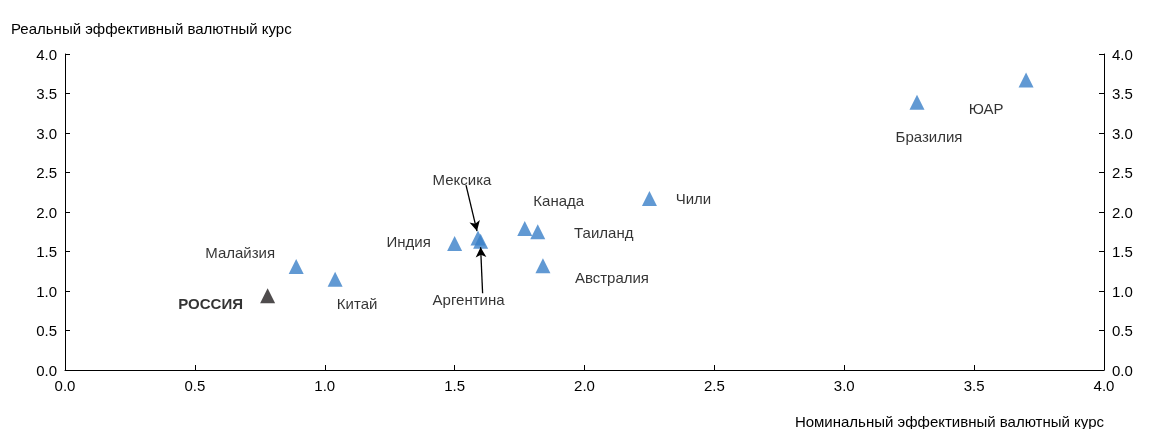 Image resolution: width=1163 pixels, height=437 pixels. What do you see at coordinates (240, 253) in the screenshot?
I see `annotation: Малайзия` at bounding box center [240, 253].